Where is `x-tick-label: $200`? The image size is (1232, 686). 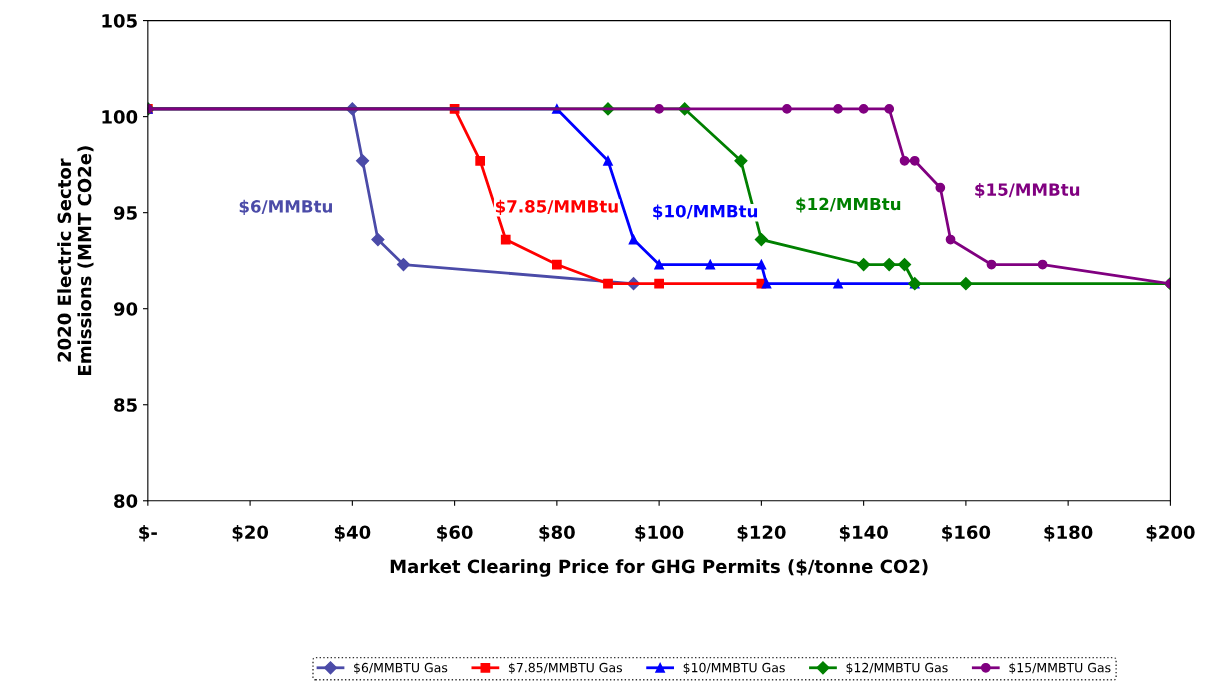
x-tick-label: $200 is located at coordinates (1170, 533).